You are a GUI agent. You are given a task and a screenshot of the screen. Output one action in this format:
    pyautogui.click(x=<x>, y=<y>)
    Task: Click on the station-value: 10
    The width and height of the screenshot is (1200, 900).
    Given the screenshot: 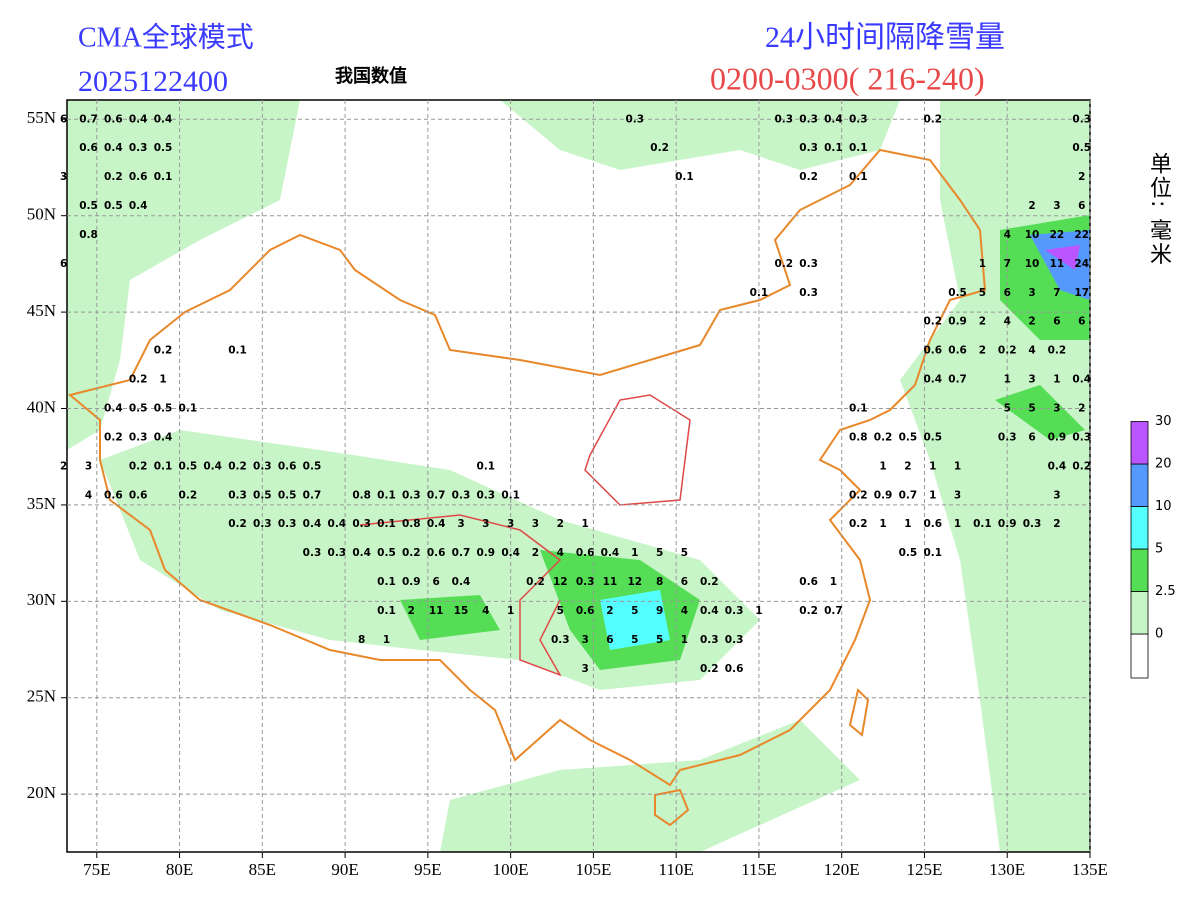 What is the action you would take?
    pyautogui.click(x=1032, y=264)
    